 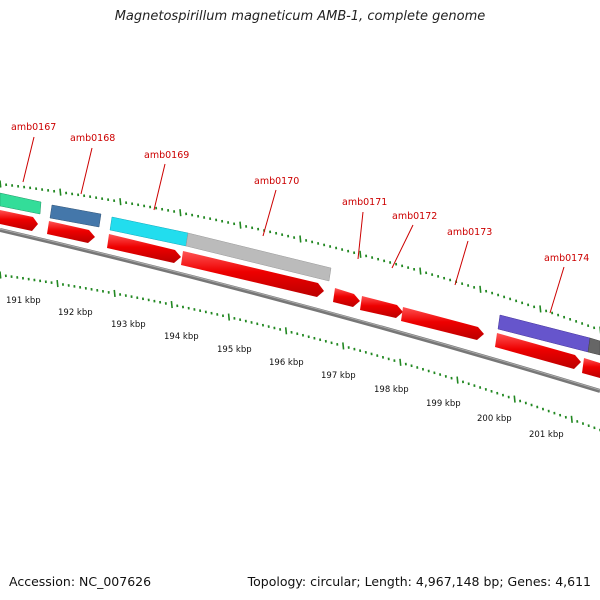 I want to click on scale-label: 193 kbp, so click(x=128, y=325).